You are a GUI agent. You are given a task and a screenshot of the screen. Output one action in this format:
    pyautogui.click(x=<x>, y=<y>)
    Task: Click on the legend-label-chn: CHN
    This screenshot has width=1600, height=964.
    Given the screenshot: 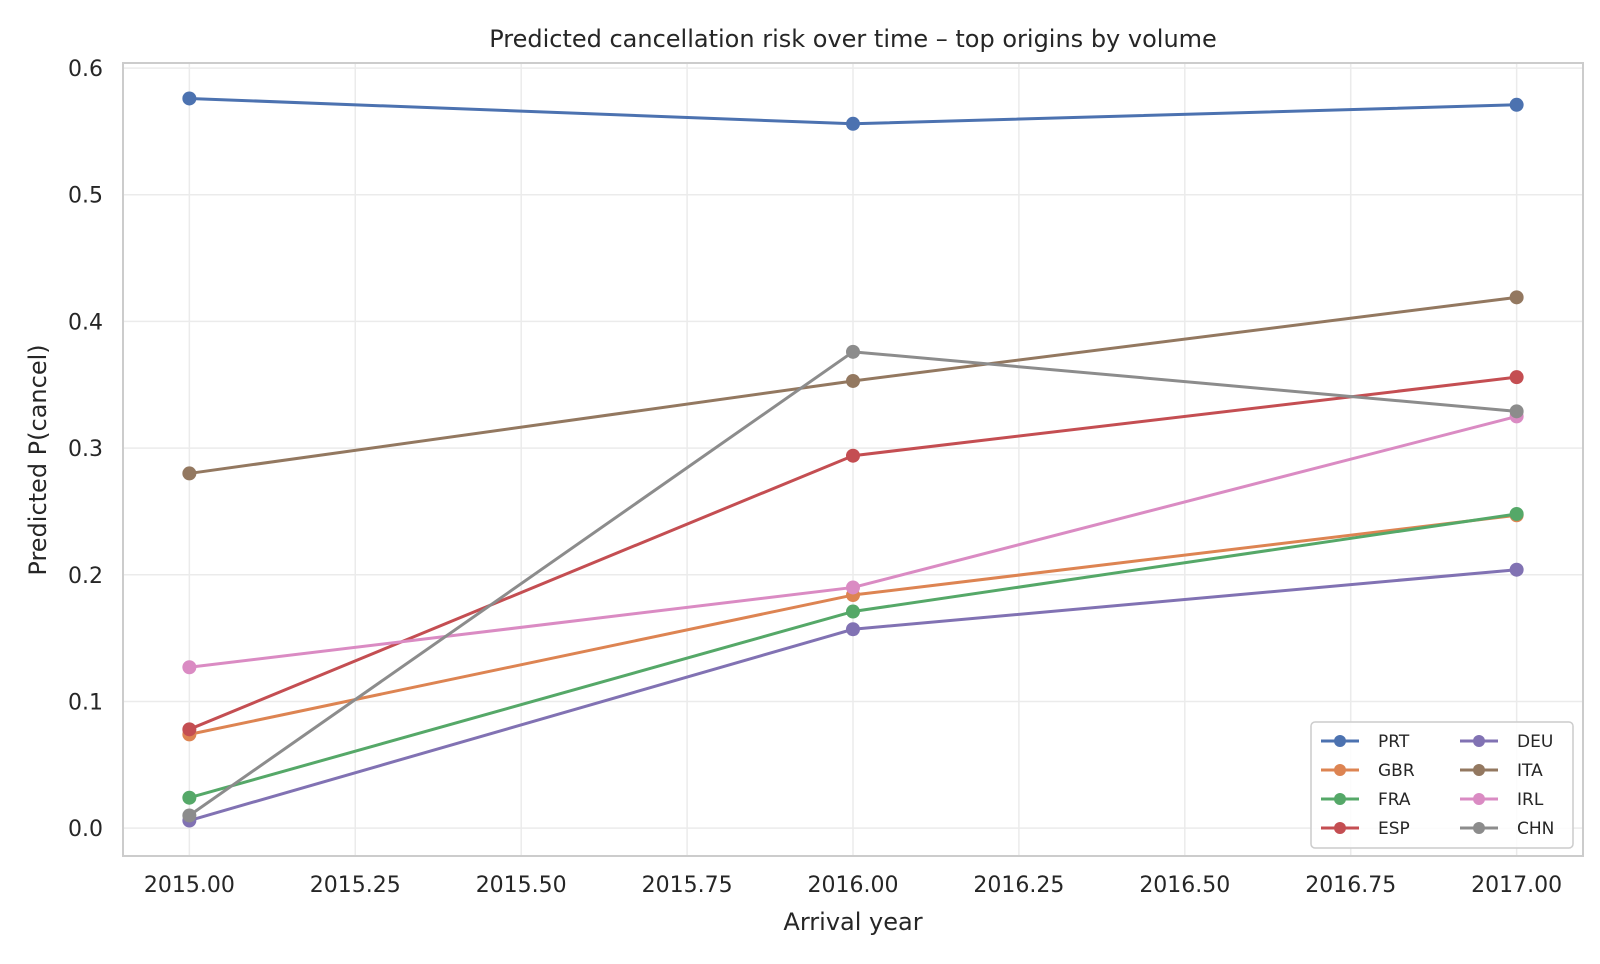 What is the action you would take?
    pyautogui.click(x=1535, y=829)
    